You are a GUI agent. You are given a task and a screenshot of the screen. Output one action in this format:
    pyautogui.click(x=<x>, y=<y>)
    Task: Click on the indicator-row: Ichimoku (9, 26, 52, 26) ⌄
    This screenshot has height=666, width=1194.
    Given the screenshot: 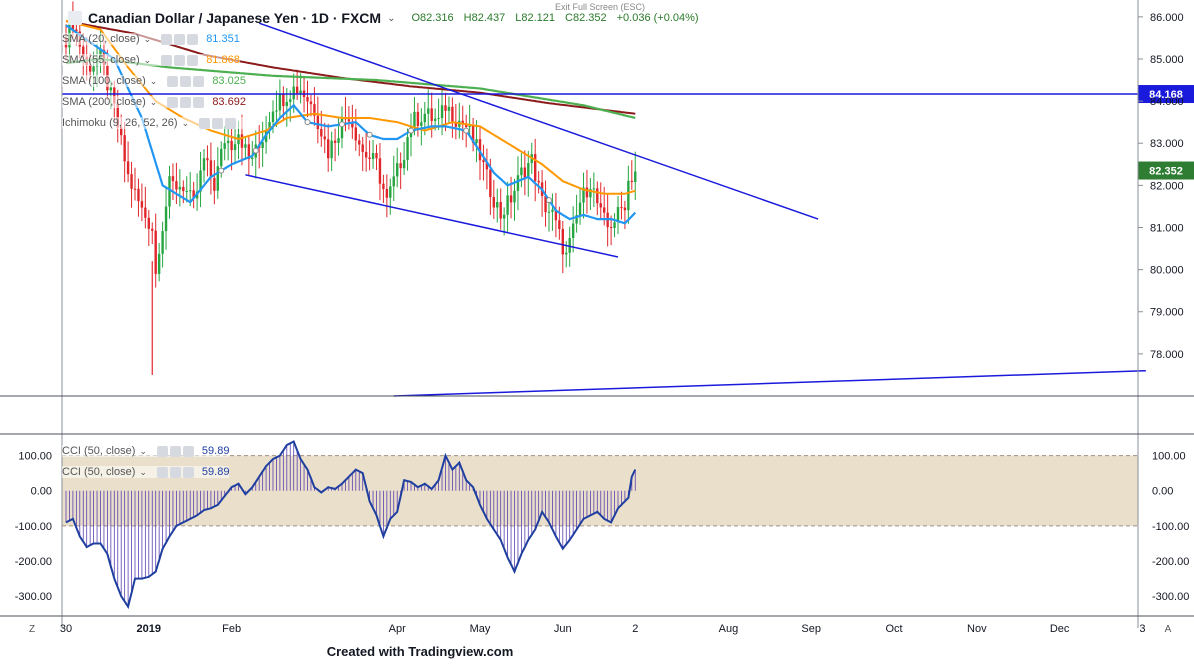 What is the action you would take?
    pyautogui.click(x=153, y=123)
    